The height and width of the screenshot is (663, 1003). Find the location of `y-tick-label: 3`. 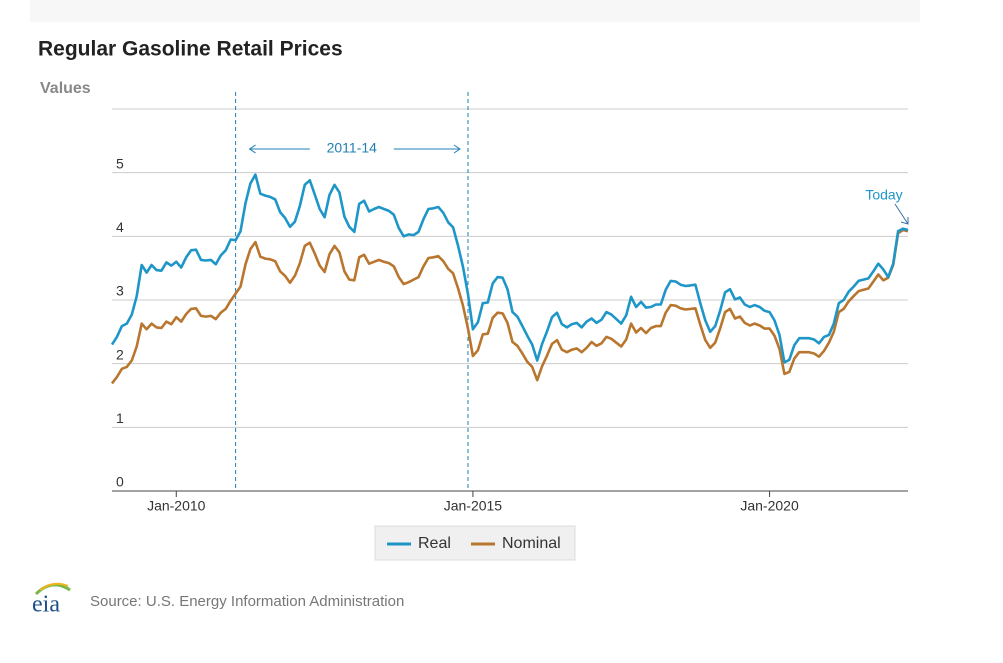

y-tick-label: 3 is located at coordinates (120, 291).